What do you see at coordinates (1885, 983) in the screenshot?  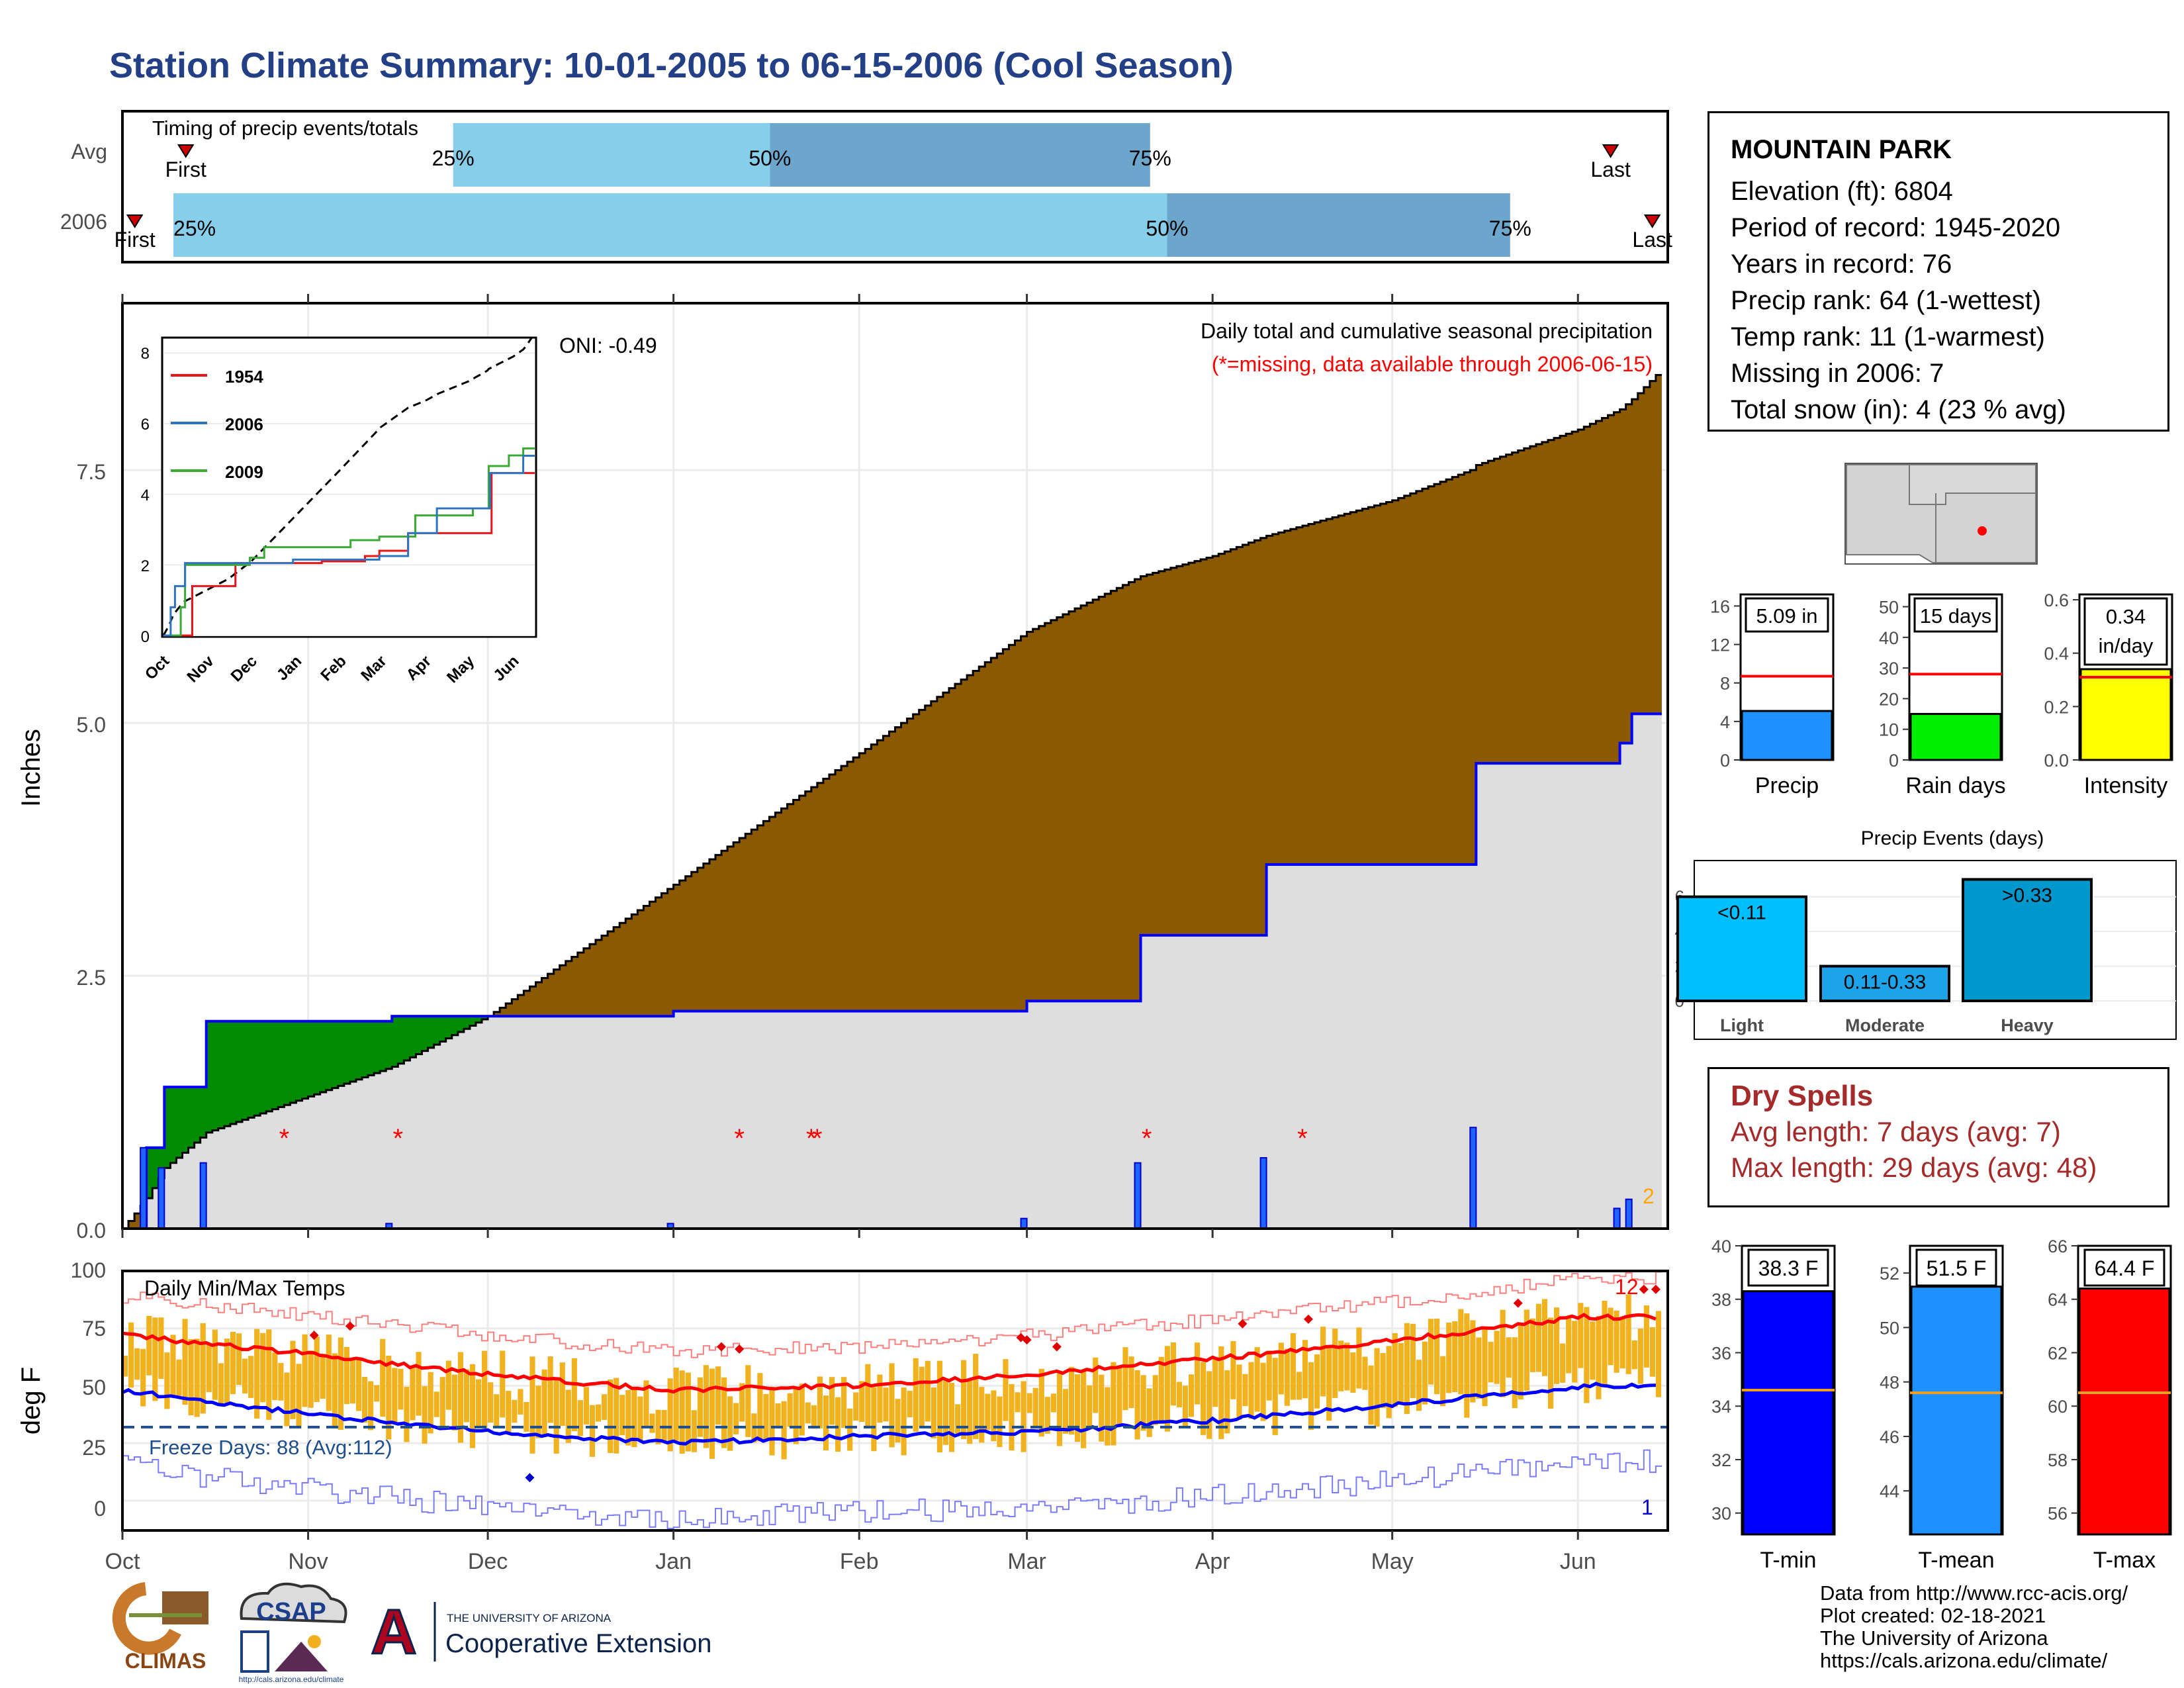 I see `event-bar-label: 0.11-0.33` at bounding box center [1885, 983].